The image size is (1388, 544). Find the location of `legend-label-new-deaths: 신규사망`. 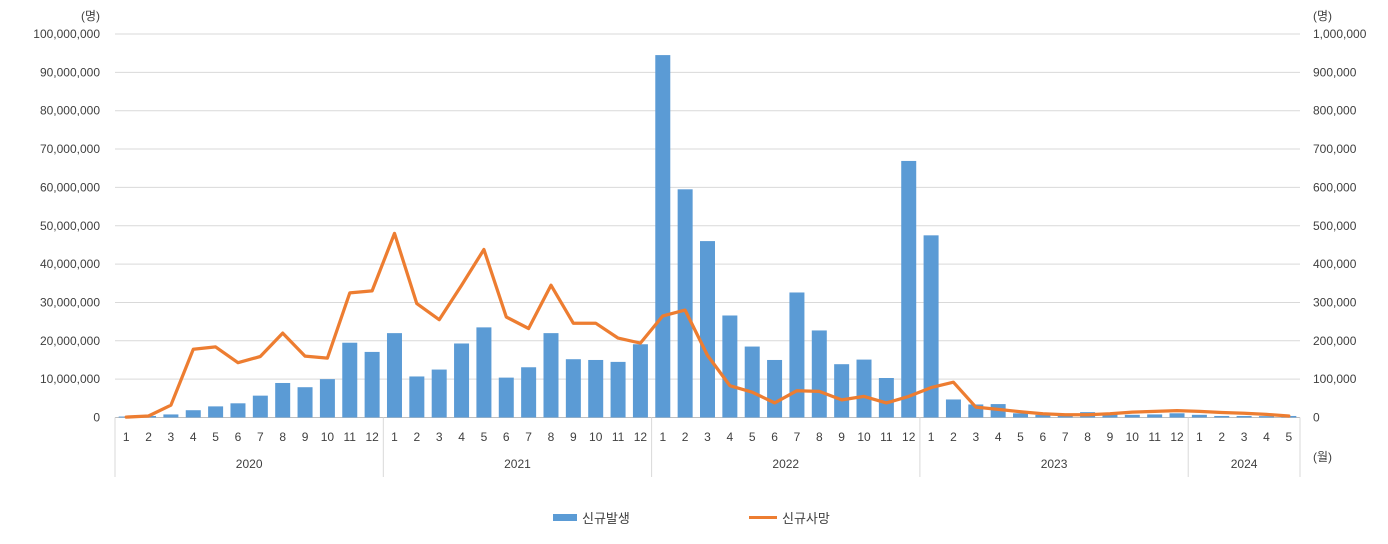

legend-label-new-deaths: 신규사망 is located at coordinates (806, 518).